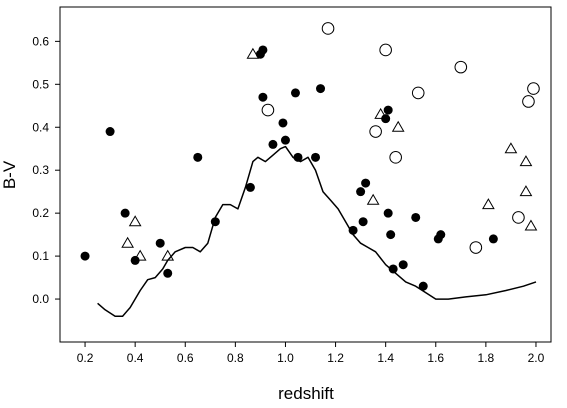  I want to click on x-tick-label: 1.4, so click(385, 358).